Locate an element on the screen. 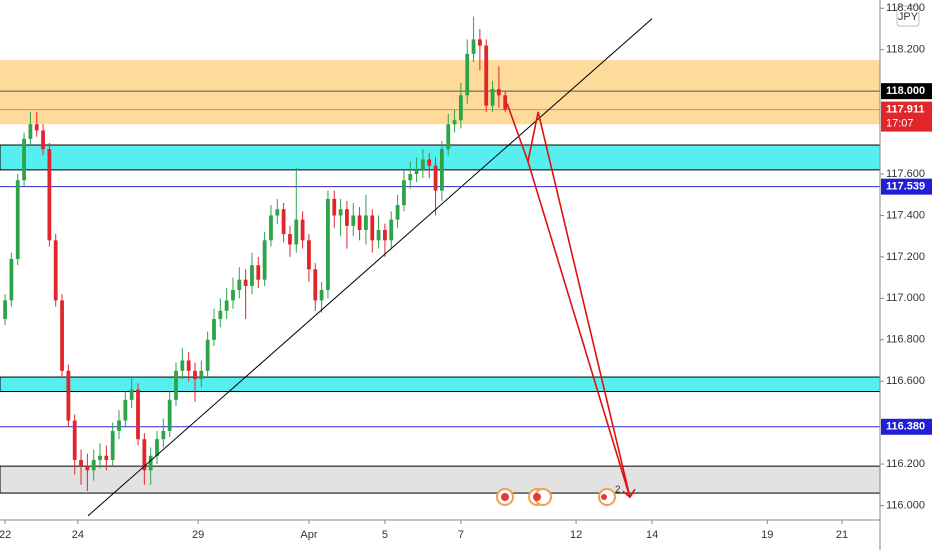 The width and height of the screenshot is (932, 555). y-tick-label: 117.000 is located at coordinates (905, 298).